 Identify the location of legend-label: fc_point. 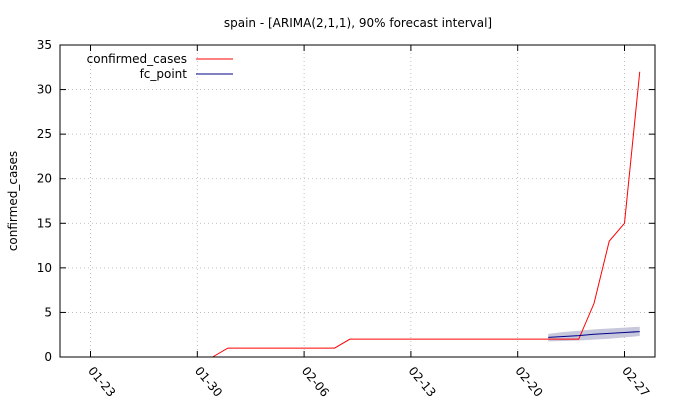
(164, 74).